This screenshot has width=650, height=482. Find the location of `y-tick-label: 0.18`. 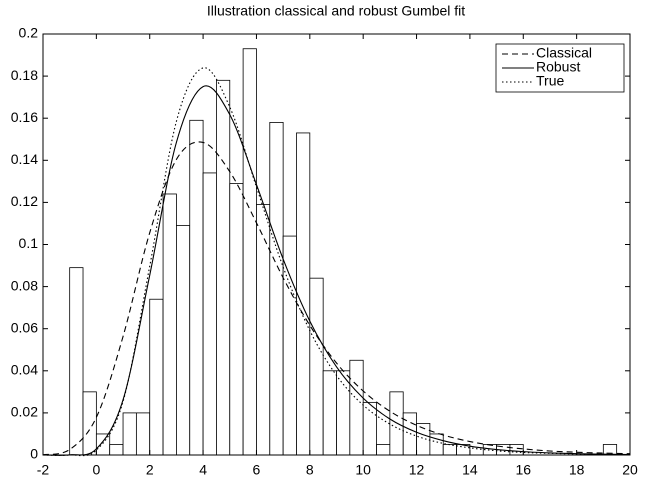

y-tick-label: 0.18 is located at coordinates (24, 75).